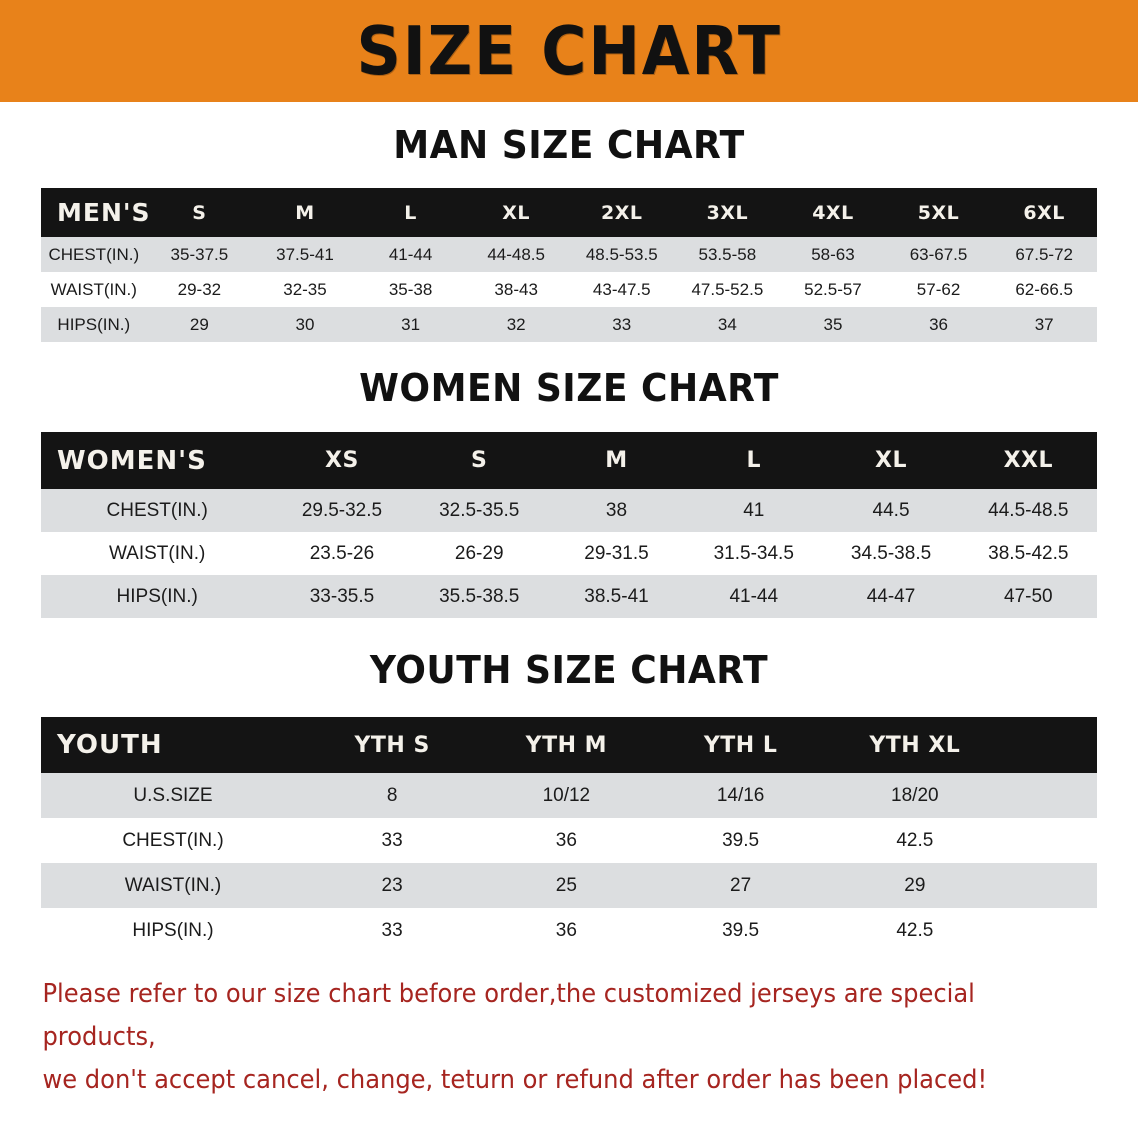 The image size is (1138, 1132). What do you see at coordinates (173, 795) in the screenshot?
I see `youth-row-ussize-label: U.S.SIZE` at bounding box center [173, 795].